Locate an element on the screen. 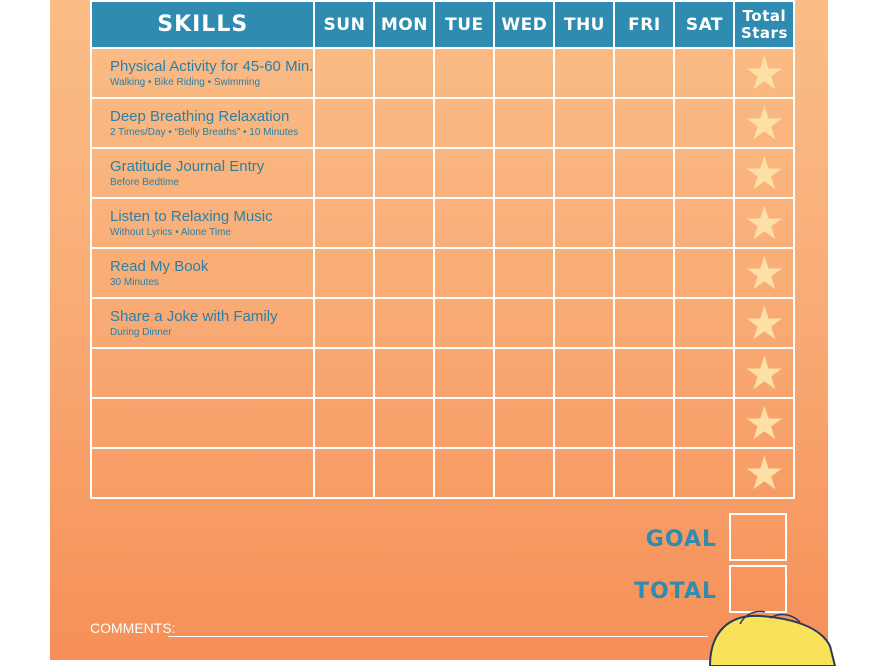 This screenshot has height=666, width=880. day-header-sat: SAT is located at coordinates (704, 24).